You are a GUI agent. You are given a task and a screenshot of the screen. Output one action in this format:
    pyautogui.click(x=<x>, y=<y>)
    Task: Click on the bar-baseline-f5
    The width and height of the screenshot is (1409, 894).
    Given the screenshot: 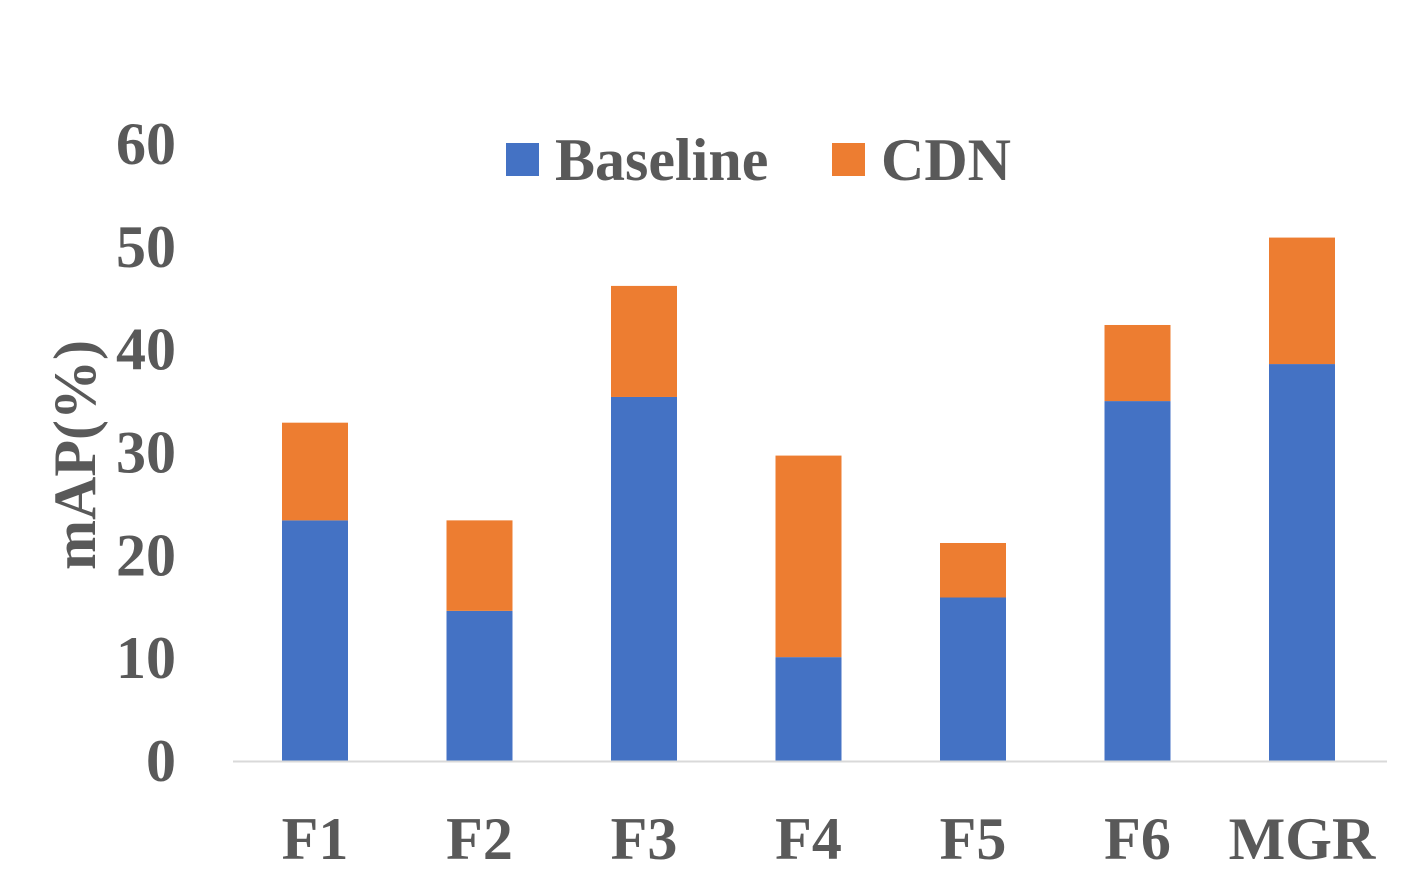 What is the action you would take?
    pyautogui.click(x=973, y=679)
    